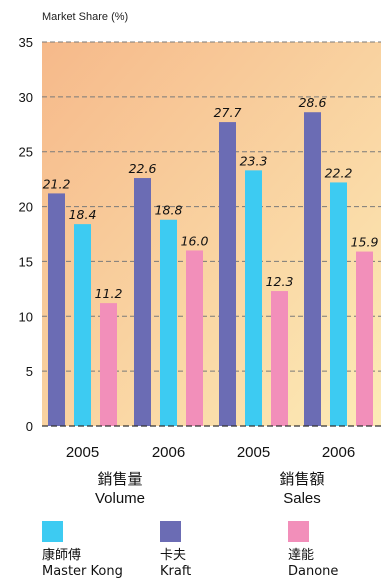 This screenshot has height=584, width=382. Describe the element at coordinates (26, 152) in the screenshot. I see `y-tick-label: 25` at that location.